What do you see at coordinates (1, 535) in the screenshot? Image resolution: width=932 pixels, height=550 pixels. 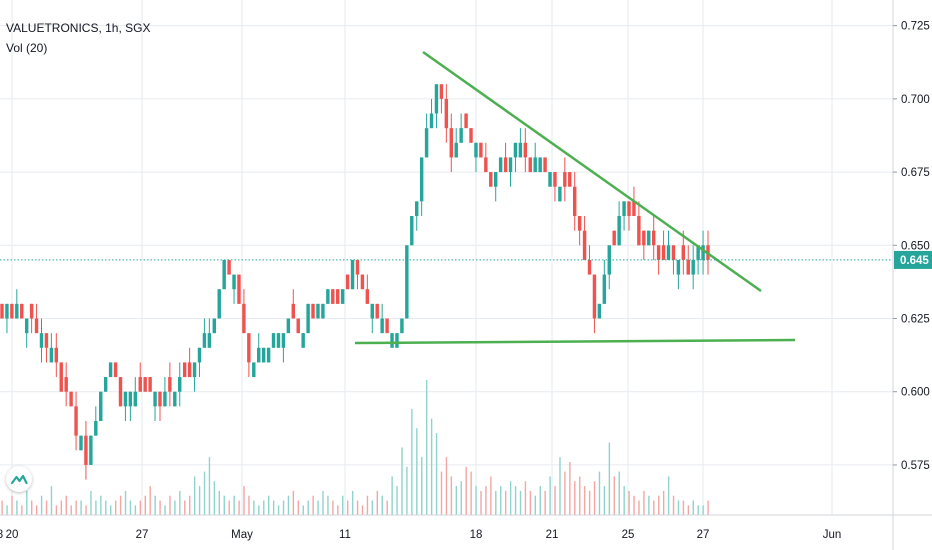 I see `x-tick-label: 8` at bounding box center [1, 535].